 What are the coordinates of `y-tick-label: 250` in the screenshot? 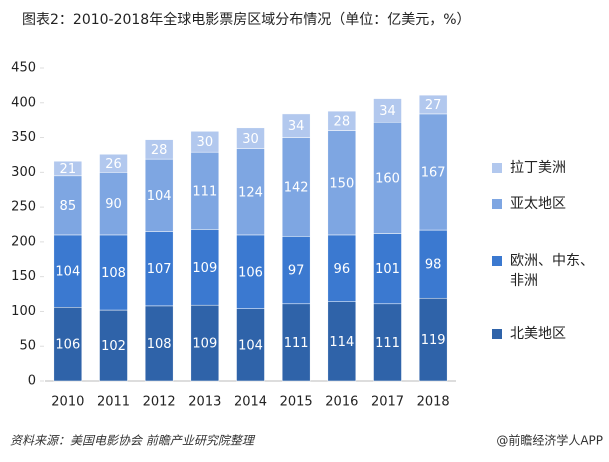 It's located at (23, 207).